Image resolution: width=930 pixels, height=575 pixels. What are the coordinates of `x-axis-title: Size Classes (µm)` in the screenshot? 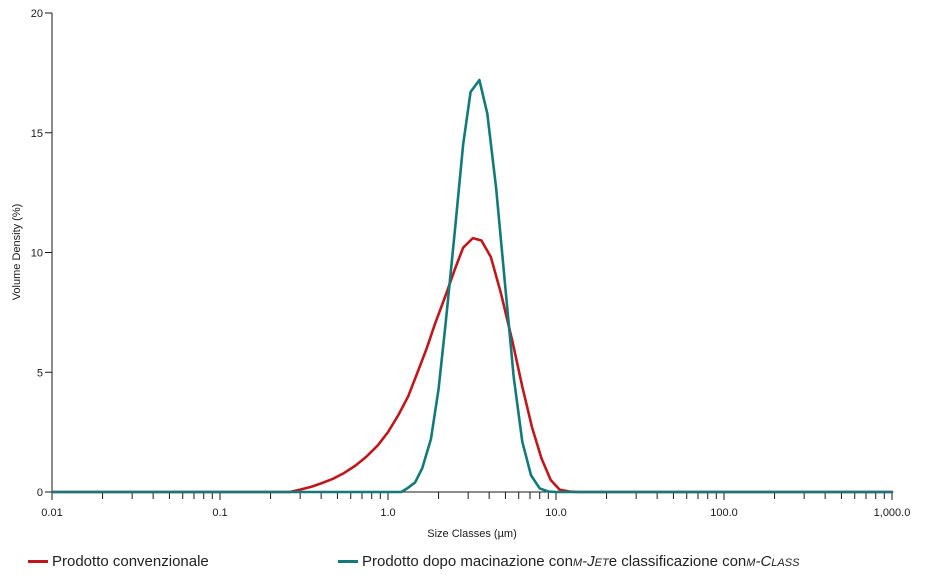 It's located at (471, 534).